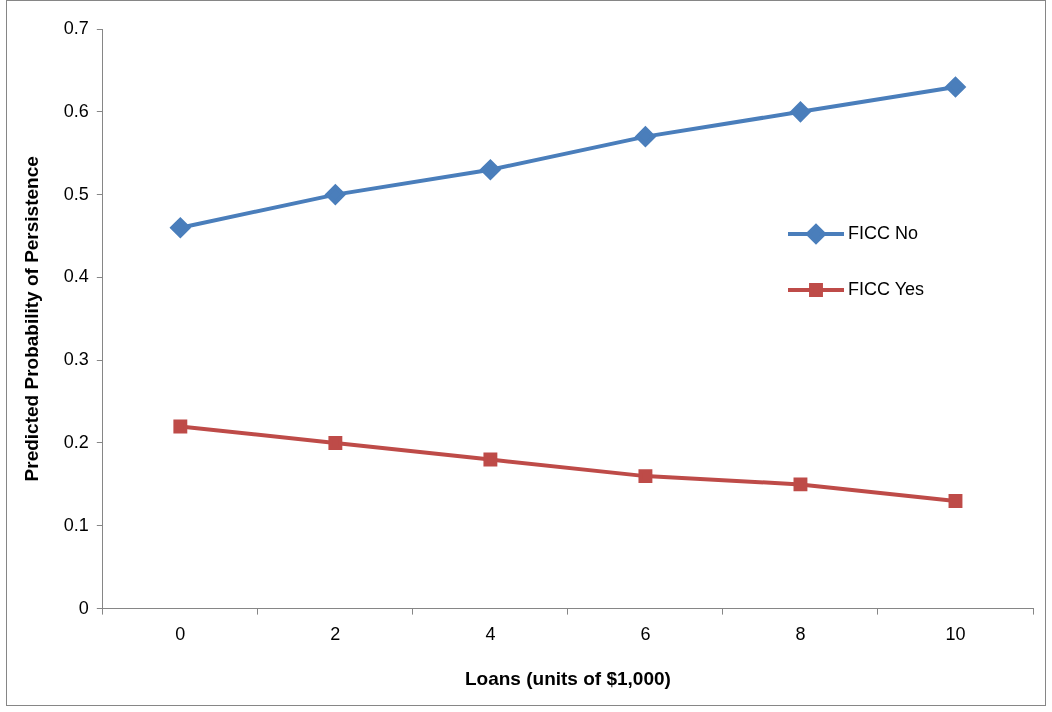 This screenshot has height=712, width=1052. I want to click on x-tick-label: 6, so click(645, 634).